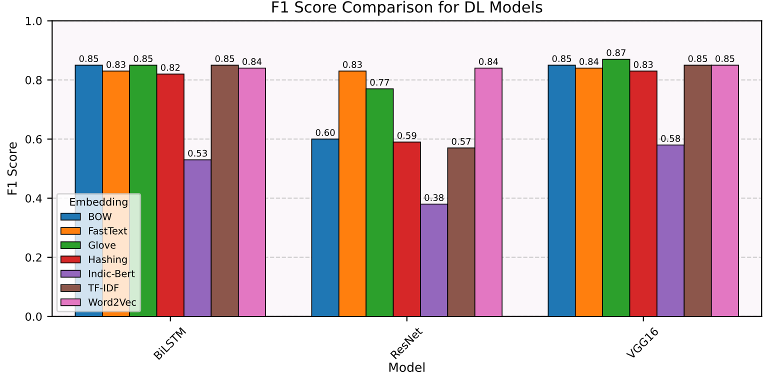  Describe the element at coordinates (103, 288) in the screenshot. I see `legend-label: TF-IDF` at that location.